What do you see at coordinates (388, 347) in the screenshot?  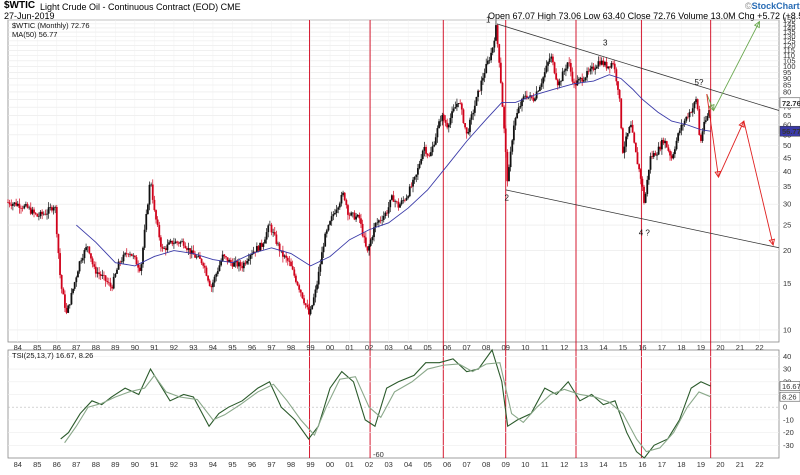 I see `x-tick-label: 03` at bounding box center [388, 347].